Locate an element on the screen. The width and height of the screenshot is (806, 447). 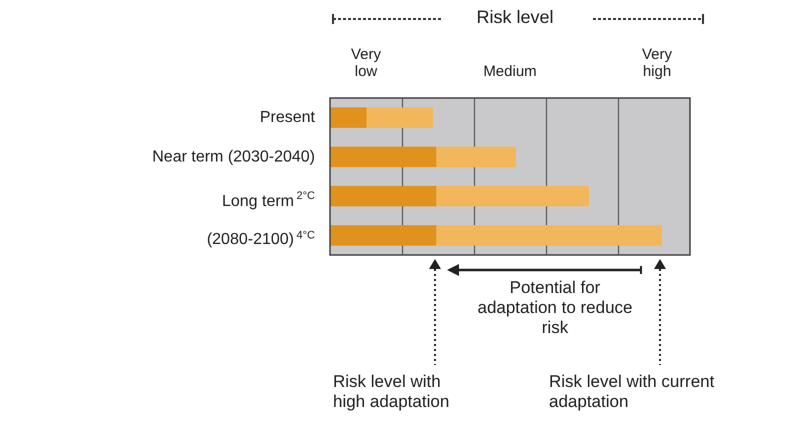
text: Medium is located at coordinates (510, 71).